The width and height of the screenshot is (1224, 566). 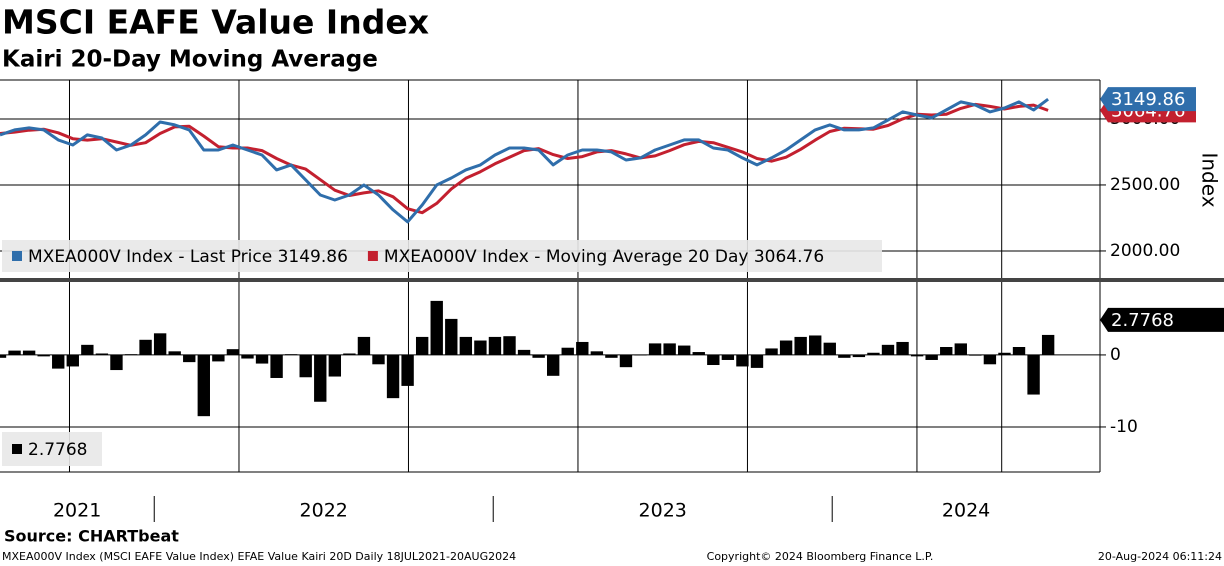 What do you see at coordinates (663, 511) in the screenshot?
I see `x-tick-label: 2023` at bounding box center [663, 511].